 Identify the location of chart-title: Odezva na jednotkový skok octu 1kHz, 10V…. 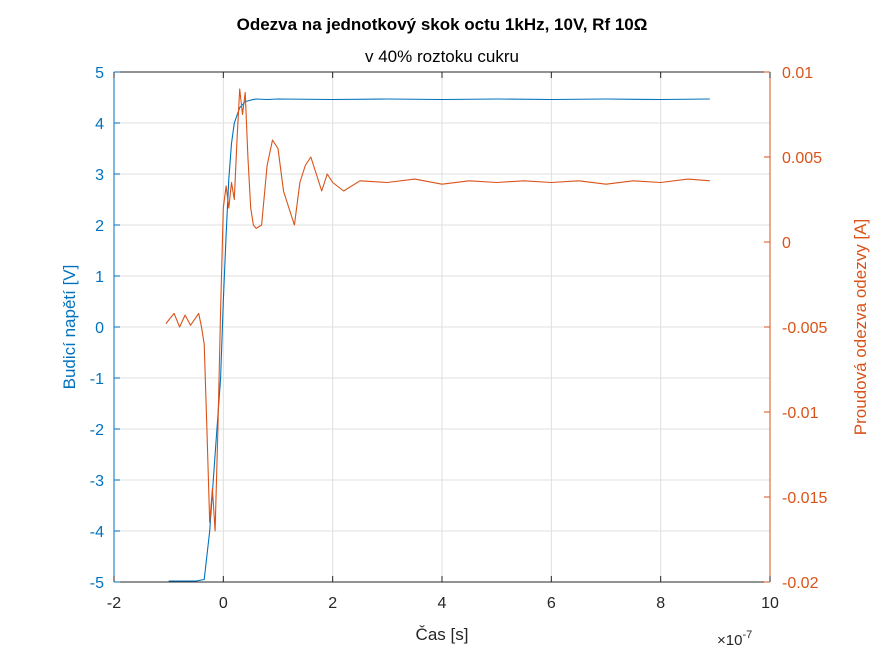
(442, 24).